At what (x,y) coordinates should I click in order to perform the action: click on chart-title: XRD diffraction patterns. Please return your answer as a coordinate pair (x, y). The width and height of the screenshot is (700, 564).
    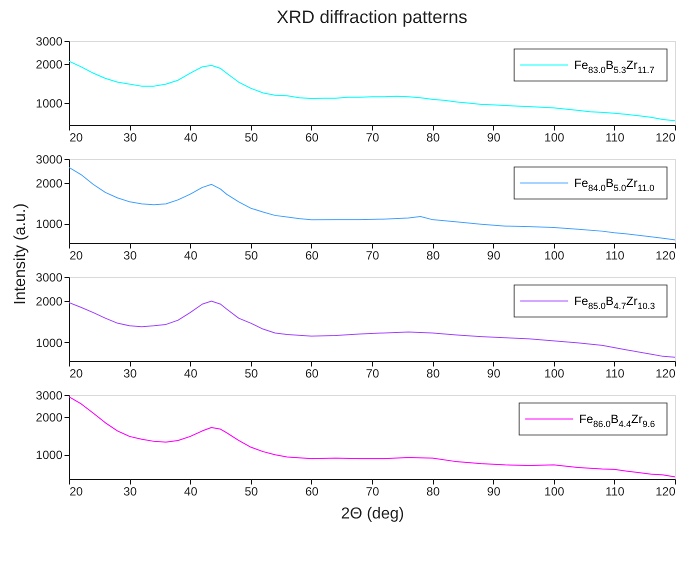
    Looking at the image, I should click on (372, 17).